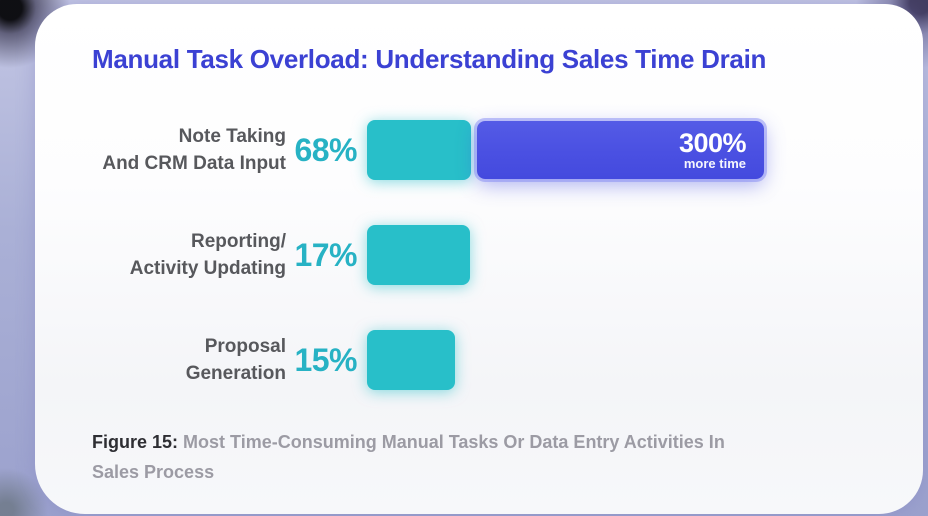 The width and height of the screenshot is (928, 516). Describe the element at coordinates (712, 143) in the screenshot. I see `highlight-value: 300%` at that location.